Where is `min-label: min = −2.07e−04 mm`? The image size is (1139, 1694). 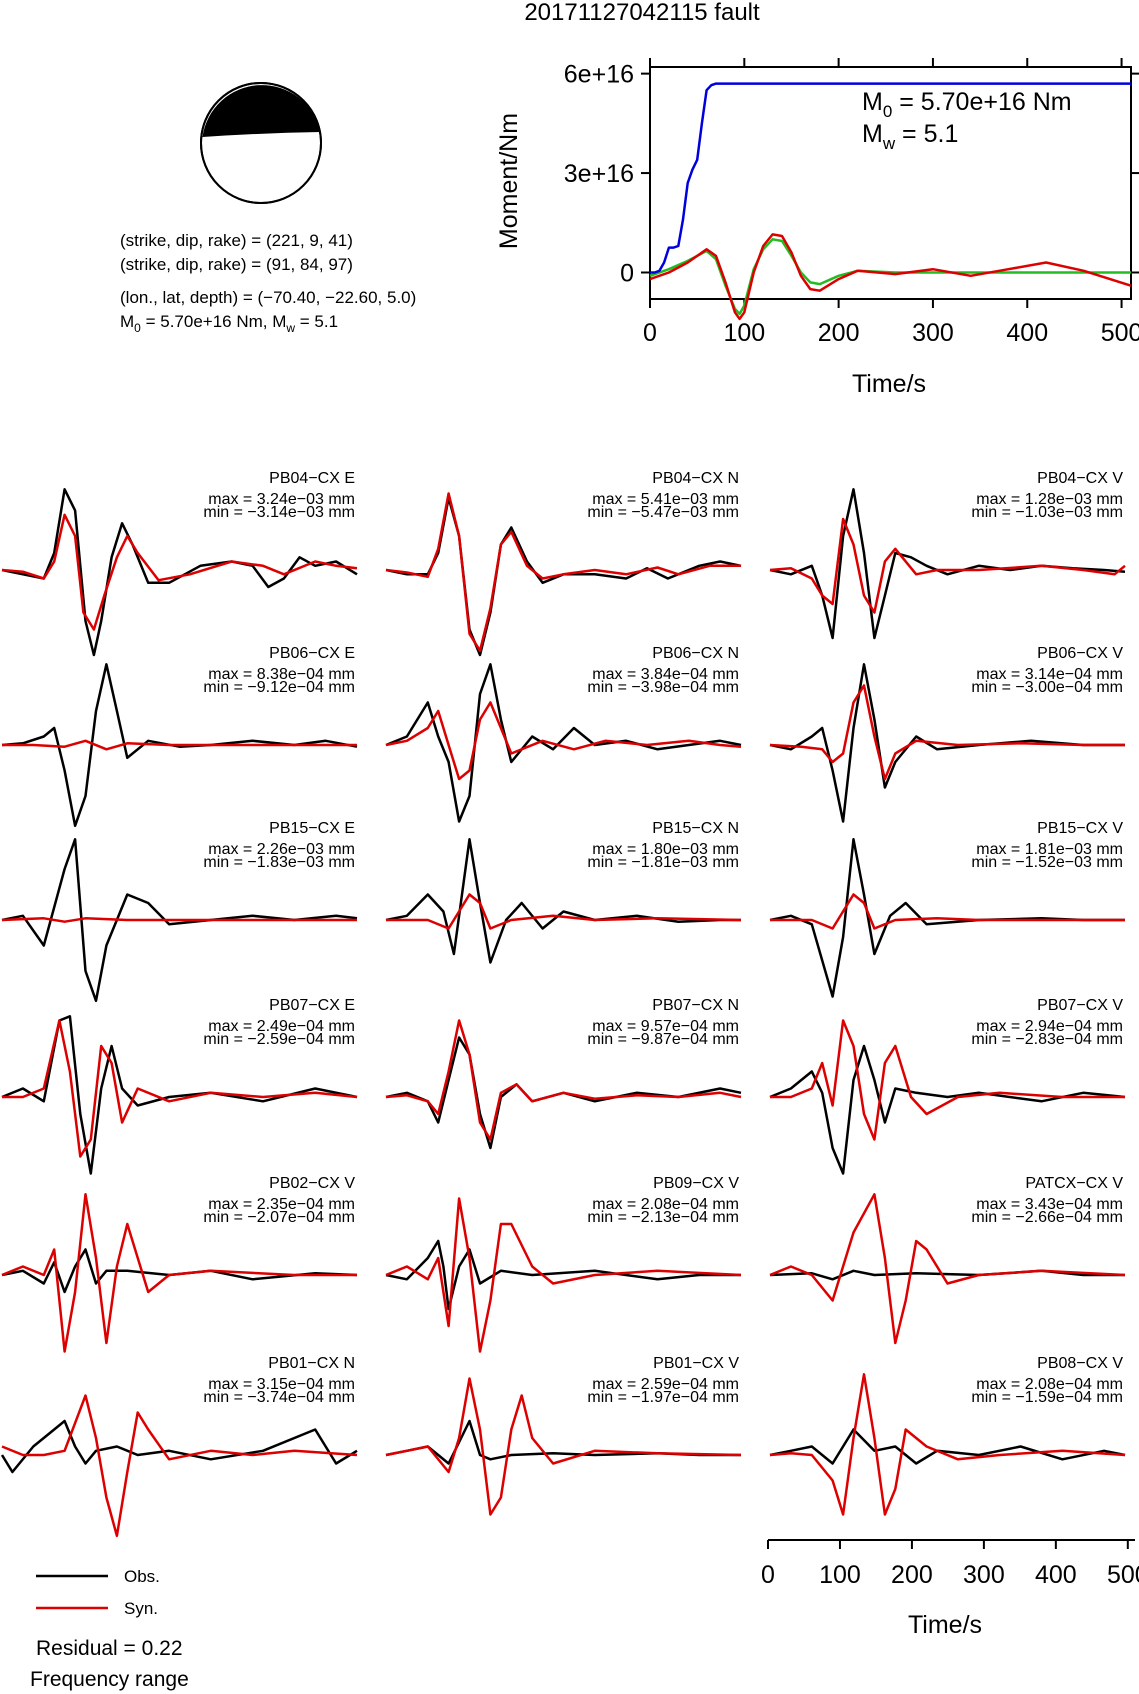
min-label: min = −2.07e−04 mm is located at coordinates (279, 1217).